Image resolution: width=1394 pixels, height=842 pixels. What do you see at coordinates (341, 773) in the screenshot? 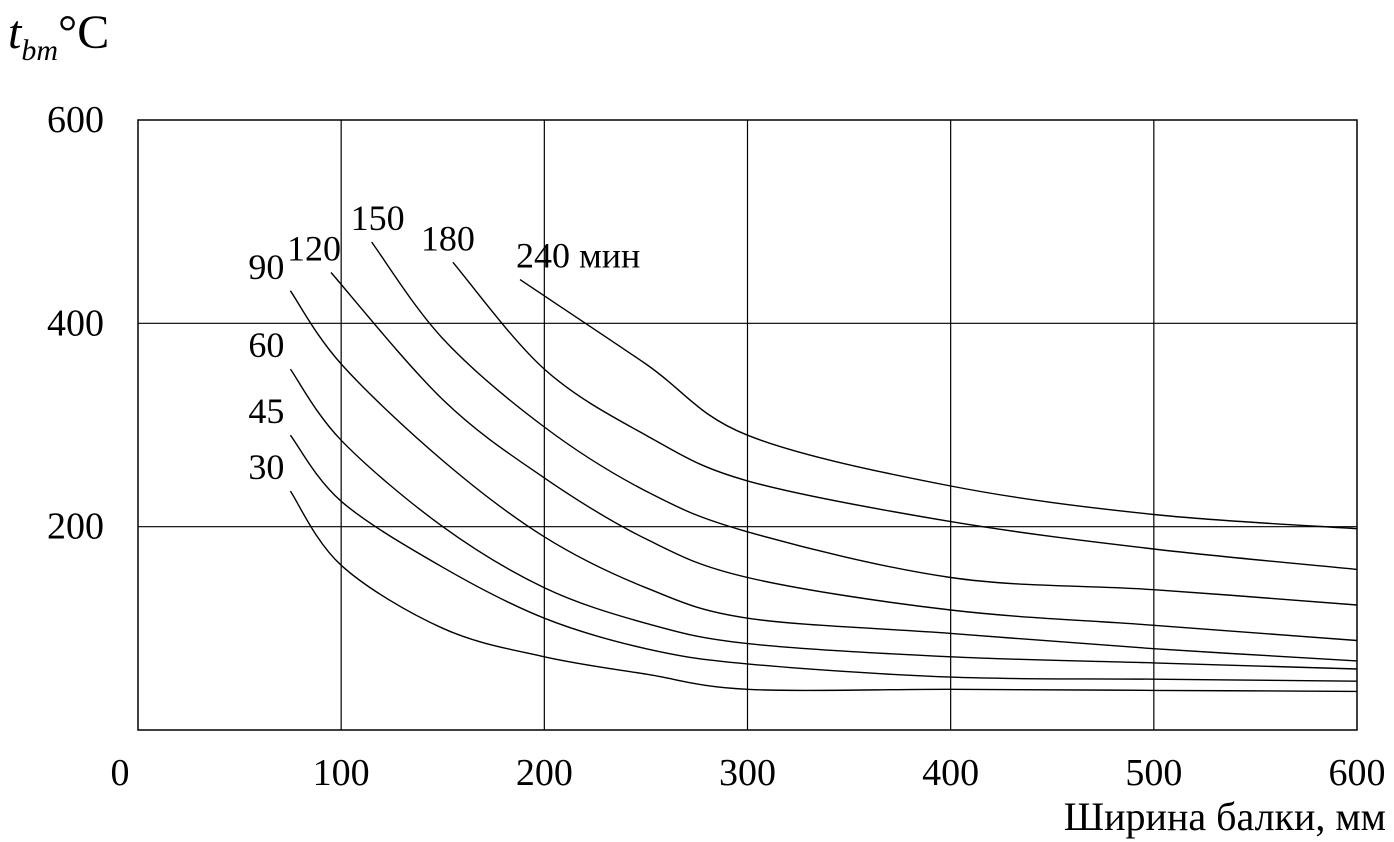
I see `x-tick-label: 100` at bounding box center [341, 773].